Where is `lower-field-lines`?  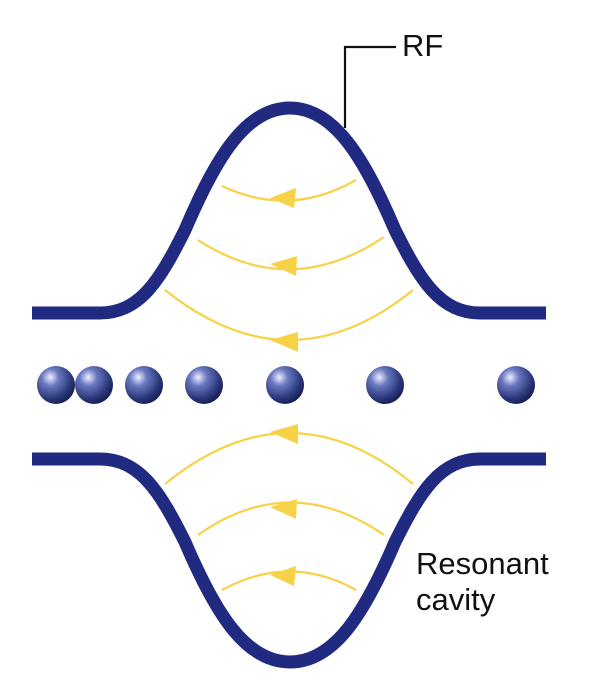
lower-field-lines is located at coordinates (289, 507).